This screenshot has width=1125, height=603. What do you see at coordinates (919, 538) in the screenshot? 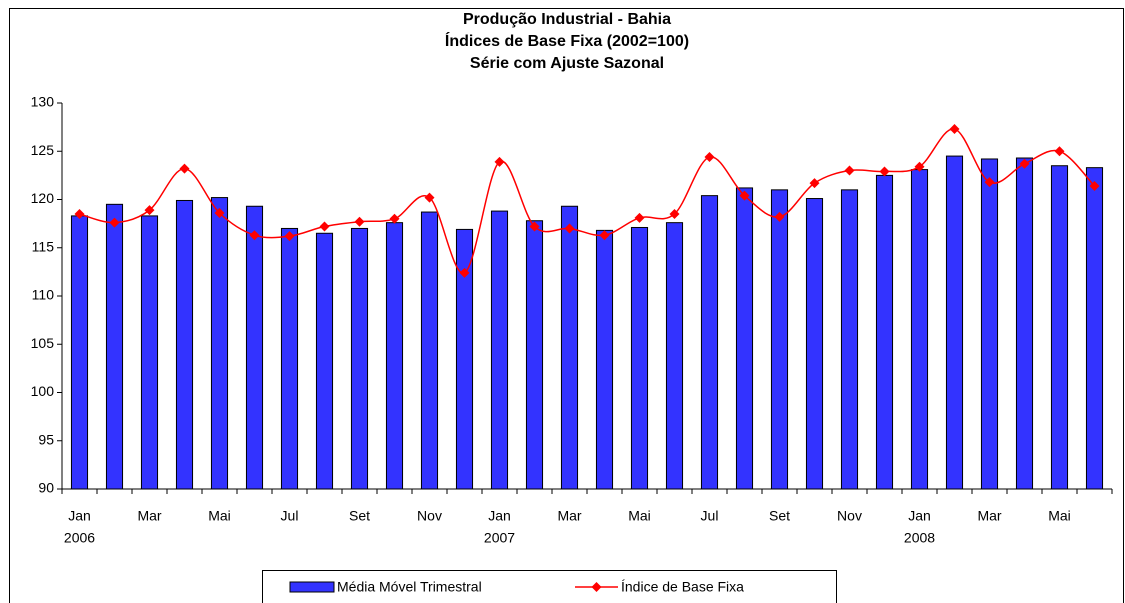
I see `x-year-label: 2008` at bounding box center [919, 538].